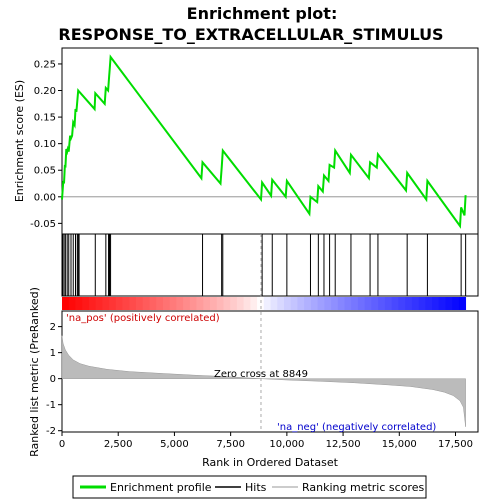  Describe the element at coordinates (174, 444) in the screenshot. I see `x-tick-label: 5,000` at that location.